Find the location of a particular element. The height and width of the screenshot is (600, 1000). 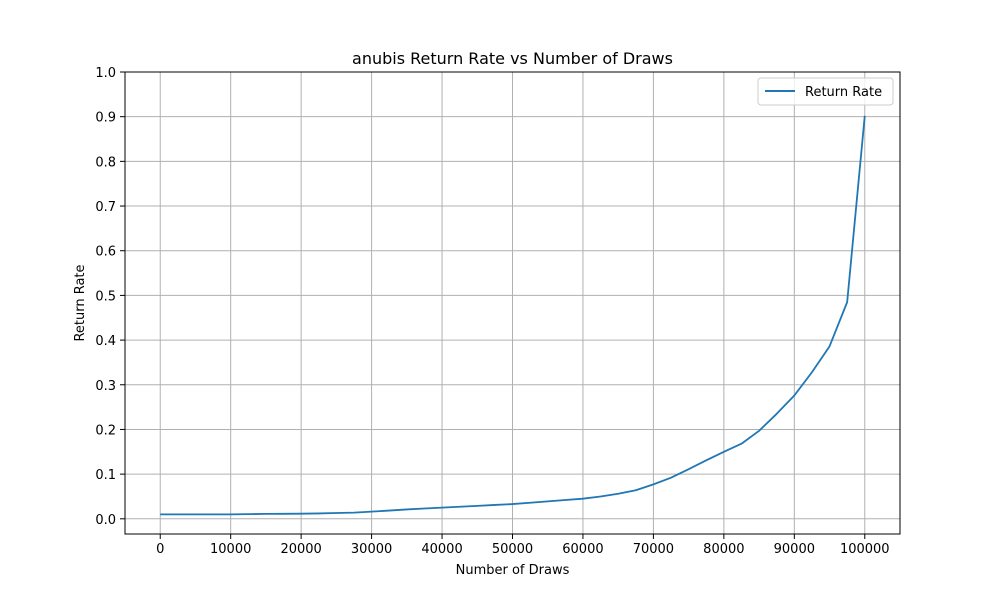

legend-box is located at coordinates (825, 91).